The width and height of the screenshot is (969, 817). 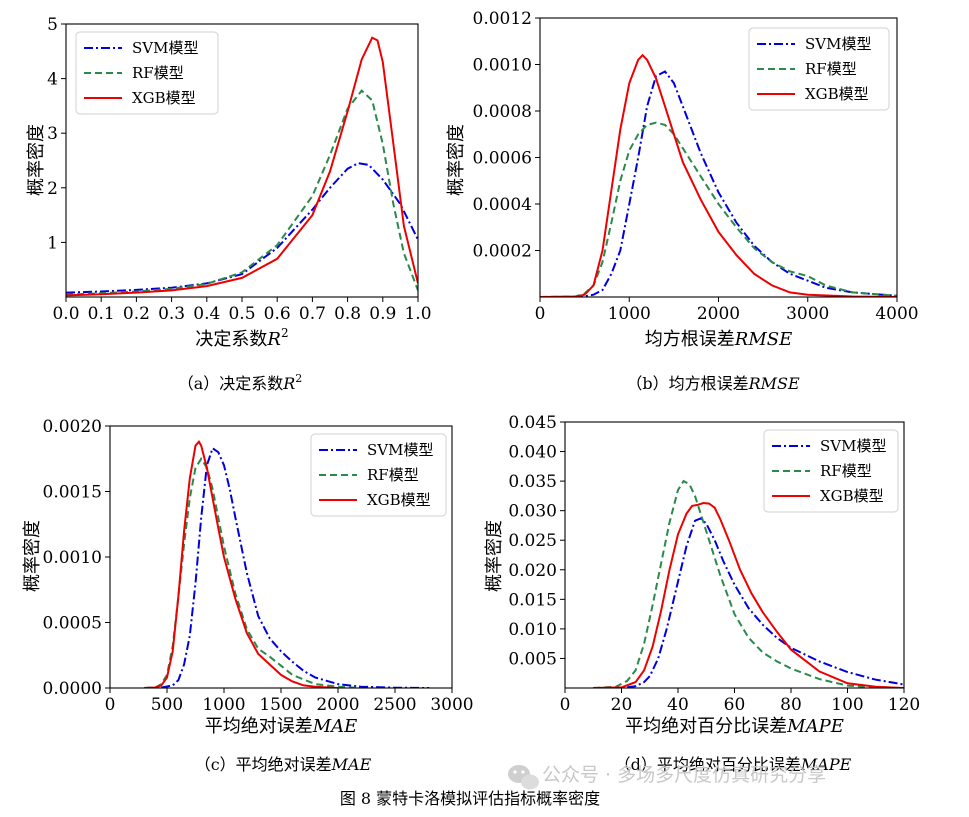 What do you see at coordinates (502, 205) in the screenshot?
I see `y-tick-label: 0.0004` at bounding box center [502, 205].